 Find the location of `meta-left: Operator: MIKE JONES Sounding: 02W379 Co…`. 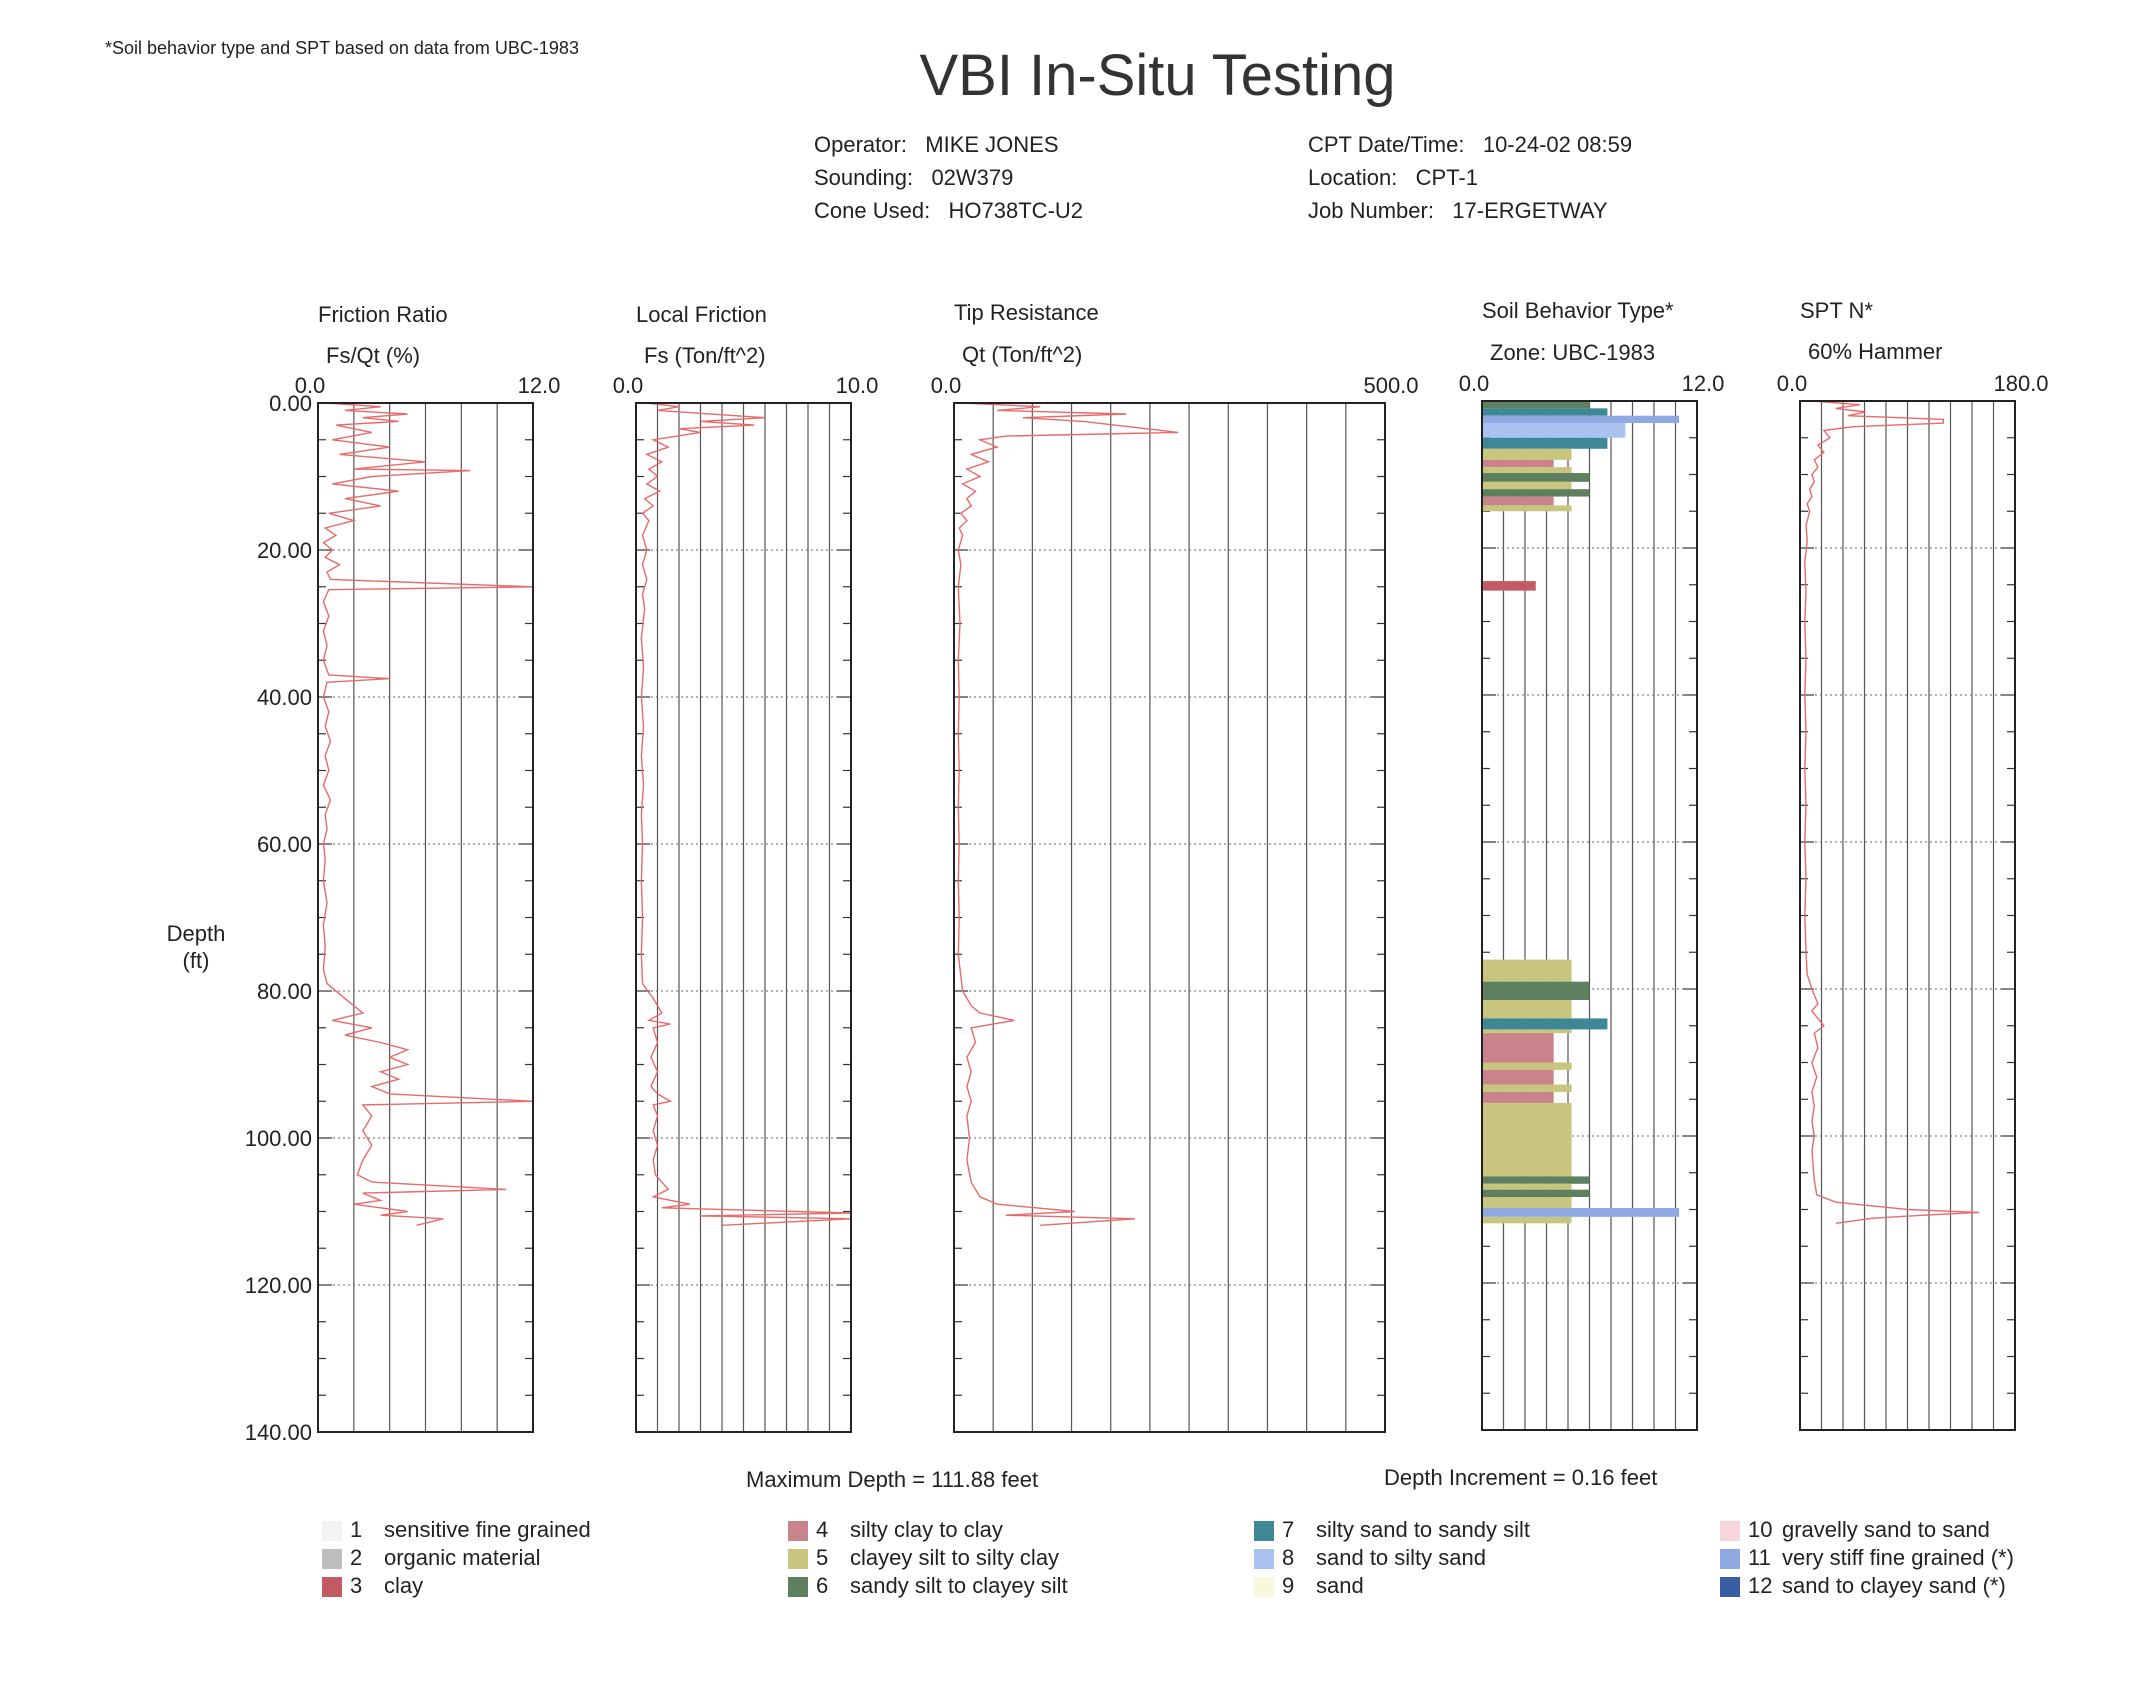

meta-left: Operator: MIKE JONES Sounding: 02W379 Co… is located at coordinates (948, 177).